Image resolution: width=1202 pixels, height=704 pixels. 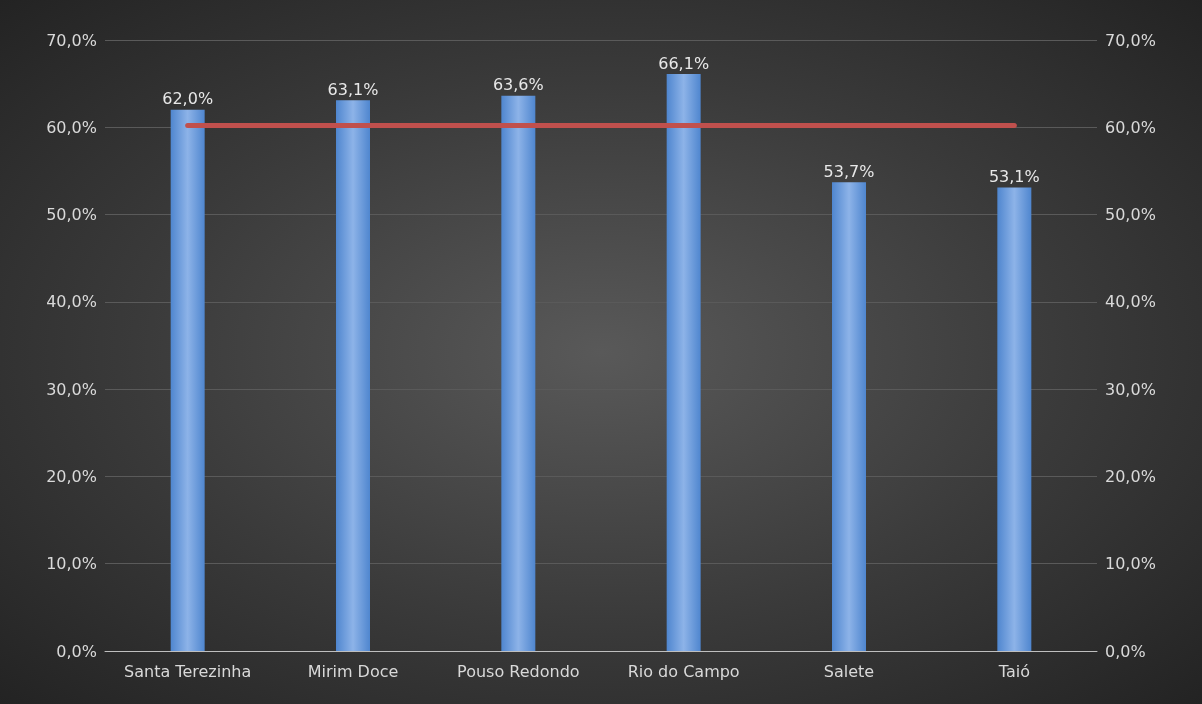 I want to click on y2-tick-label: 50,0%, so click(x=1130, y=215).